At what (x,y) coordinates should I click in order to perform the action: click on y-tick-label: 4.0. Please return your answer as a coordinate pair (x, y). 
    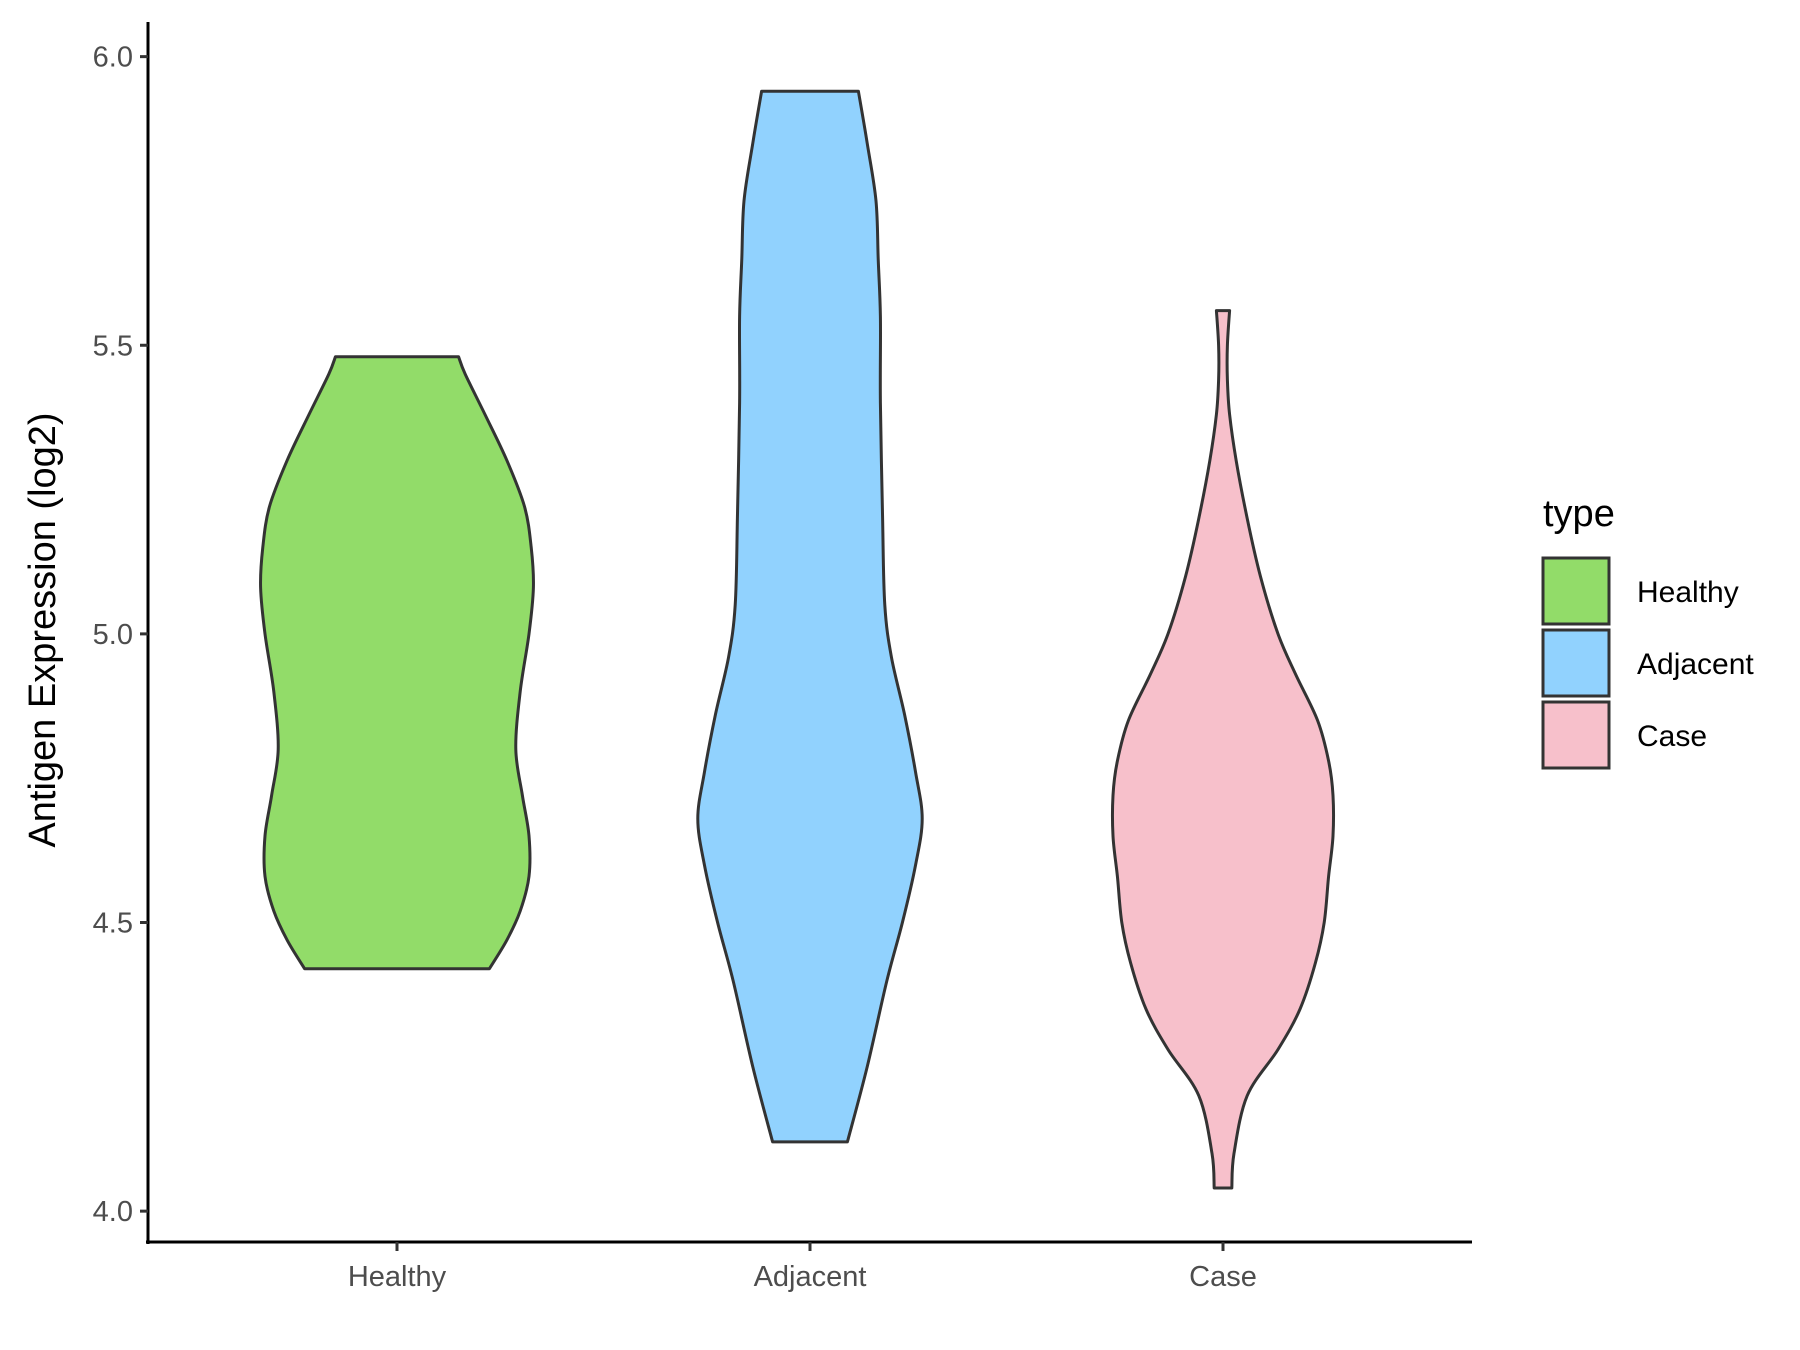
    Looking at the image, I should click on (113, 1212).